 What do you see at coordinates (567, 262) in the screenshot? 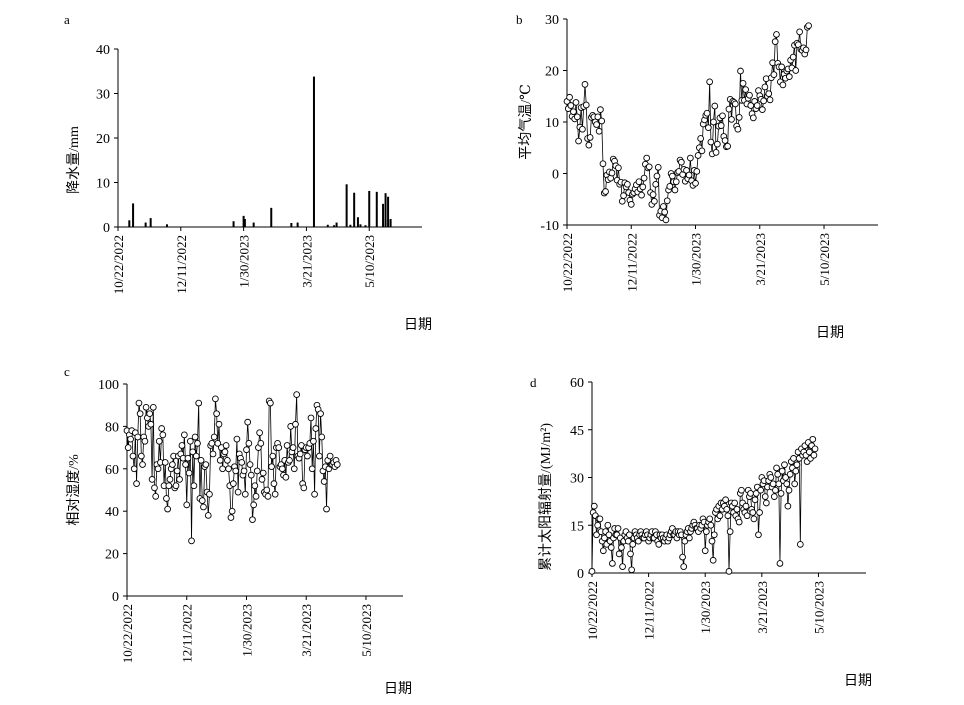
I see `x-tick-label: 10/22/2022` at bounding box center [567, 262].